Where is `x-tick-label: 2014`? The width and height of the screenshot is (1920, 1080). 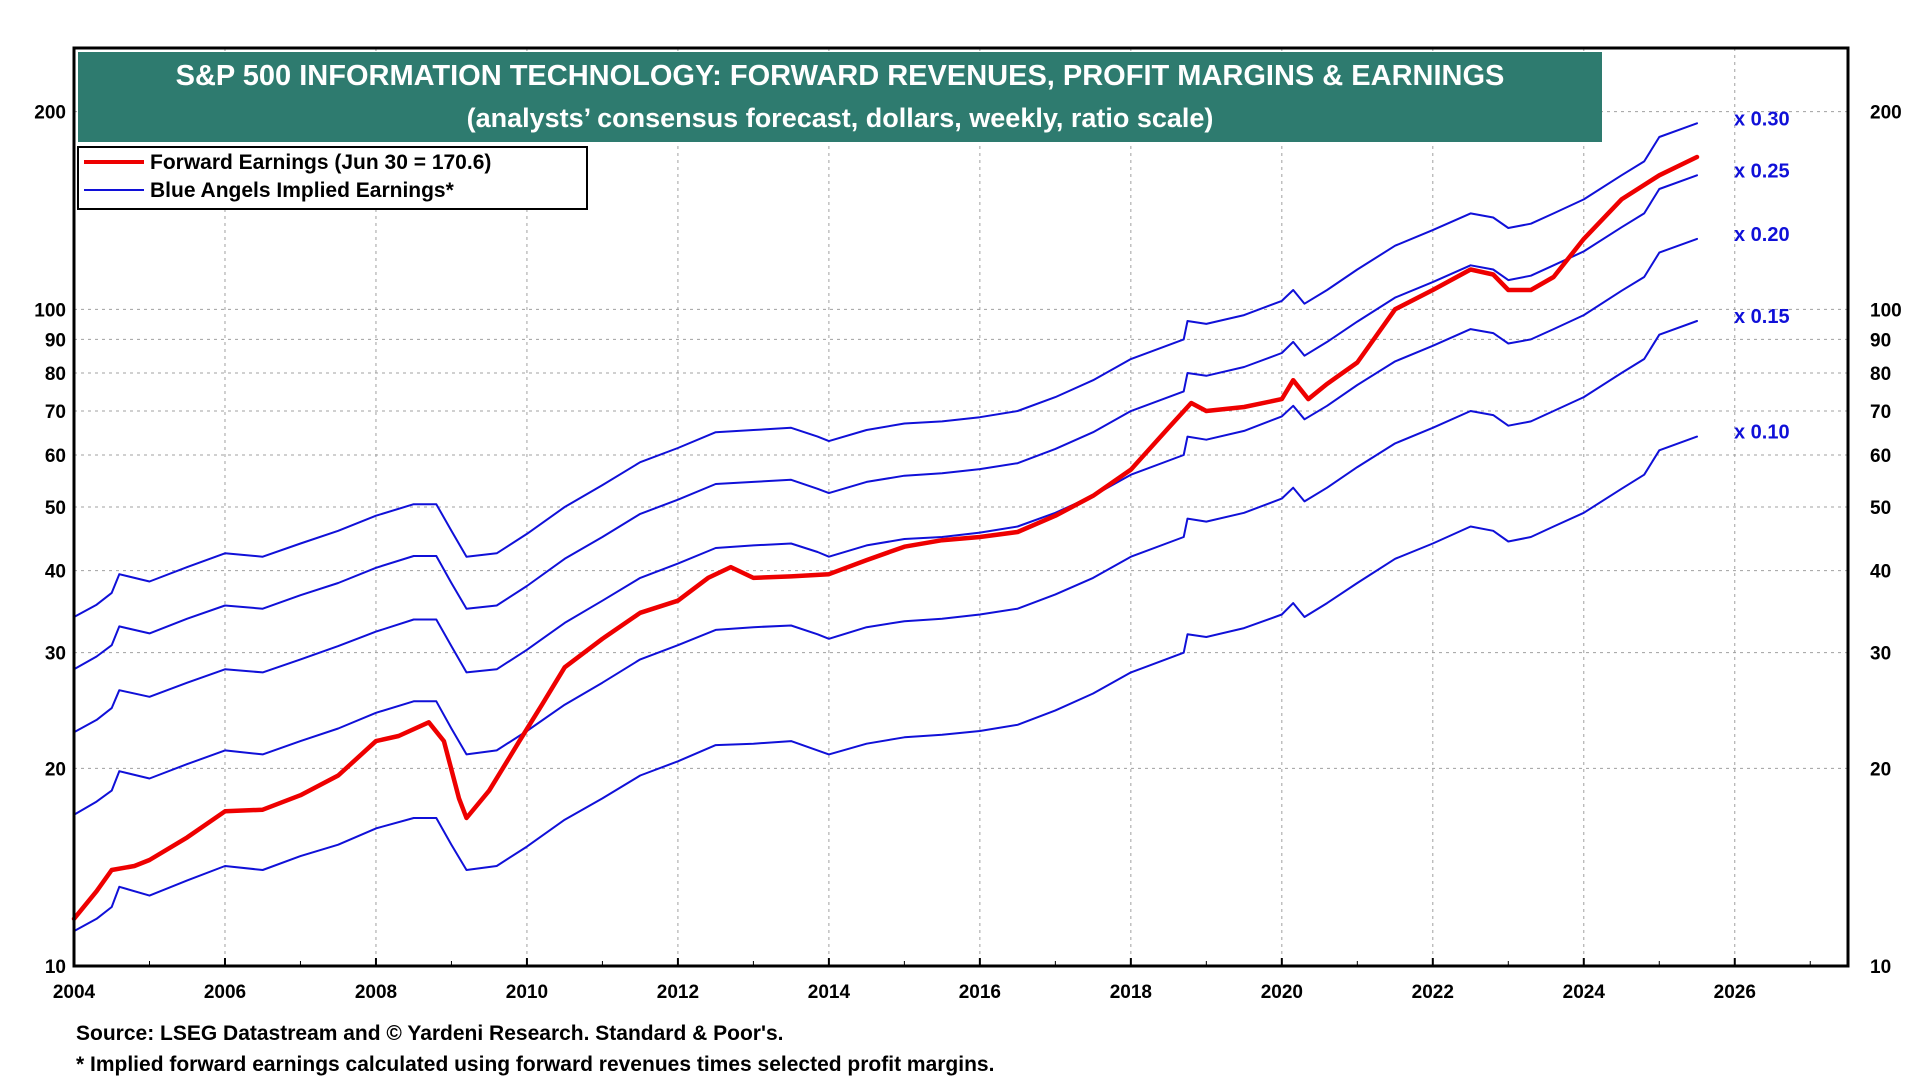 x-tick-label: 2014 is located at coordinates (829, 992).